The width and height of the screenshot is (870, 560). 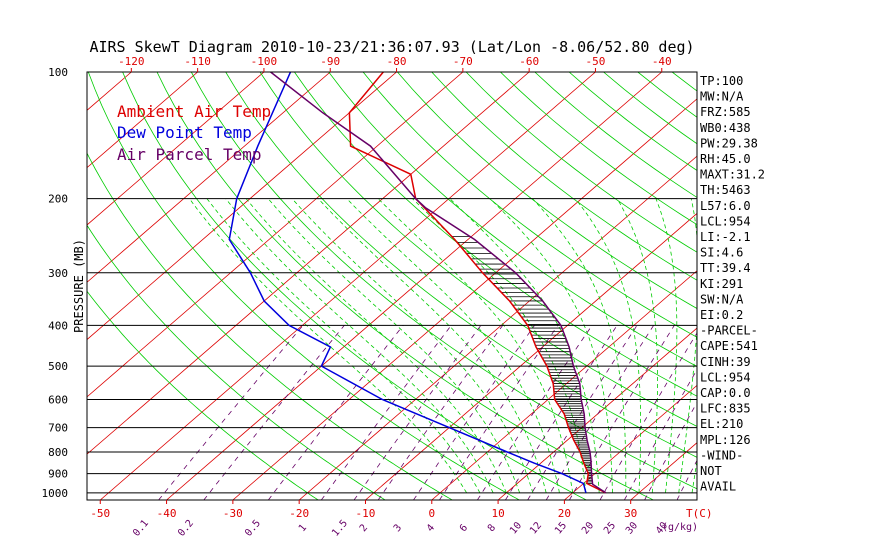 What do you see at coordinates (729, 331) in the screenshot?
I see `index-label: -PARCEL-` at bounding box center [729, 331].